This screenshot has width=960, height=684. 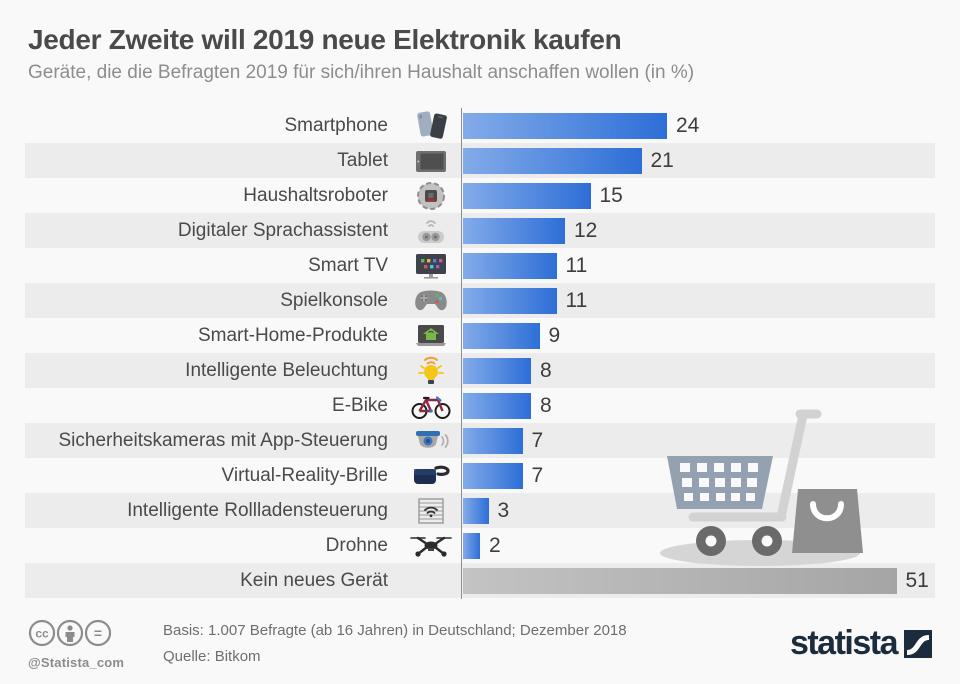 I want to click on value-label: 12, so click(x=586, y=230).